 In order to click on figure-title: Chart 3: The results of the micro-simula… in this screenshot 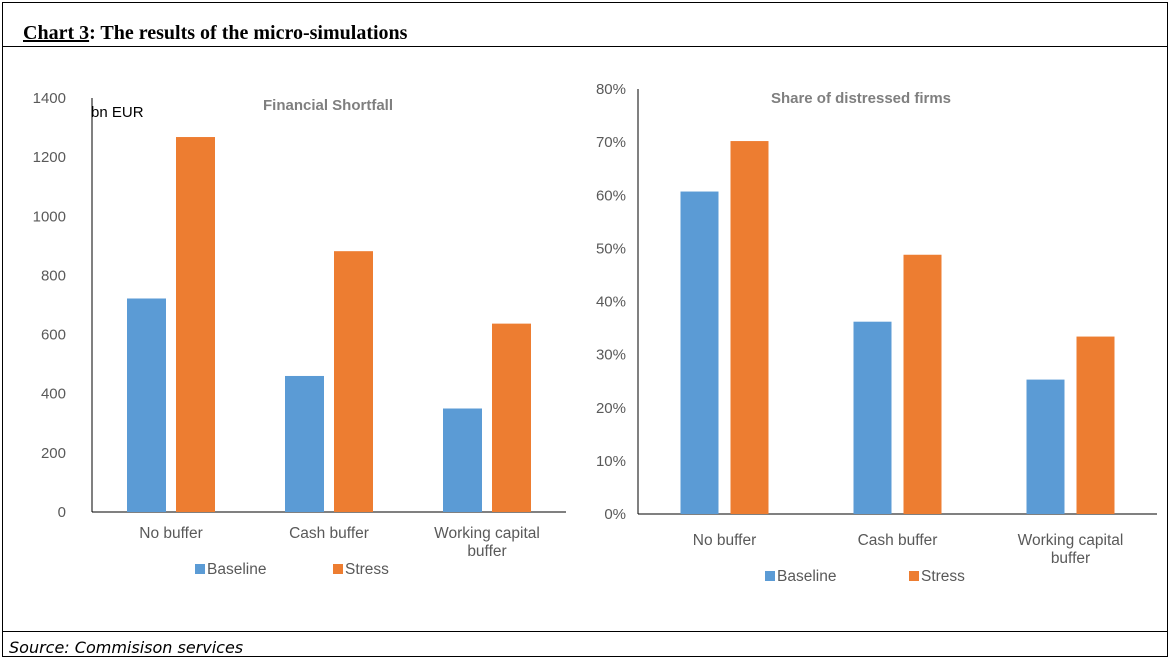, I will do `click(215, 33)`.